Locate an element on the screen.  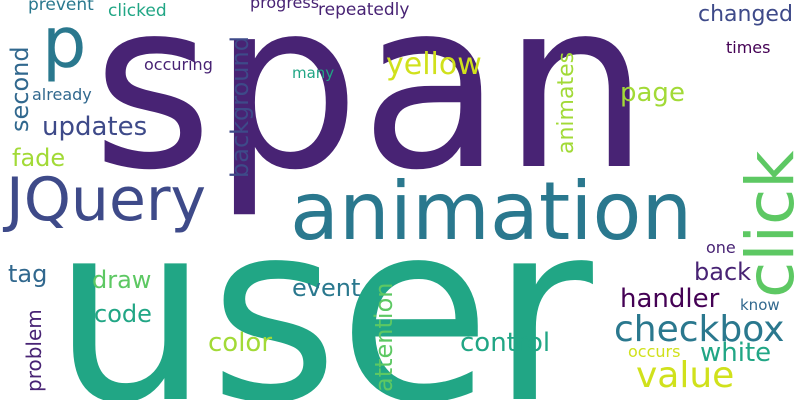
word-background: background is located at coordinates (240, 107).